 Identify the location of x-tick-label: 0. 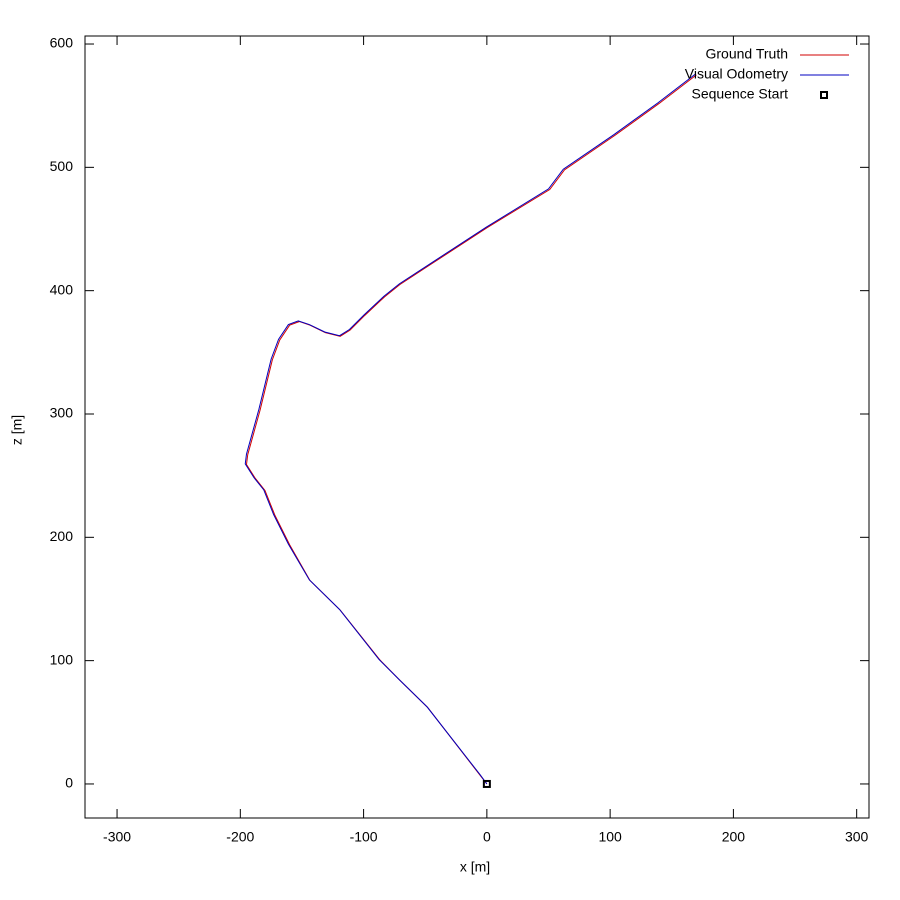
(487, 837).